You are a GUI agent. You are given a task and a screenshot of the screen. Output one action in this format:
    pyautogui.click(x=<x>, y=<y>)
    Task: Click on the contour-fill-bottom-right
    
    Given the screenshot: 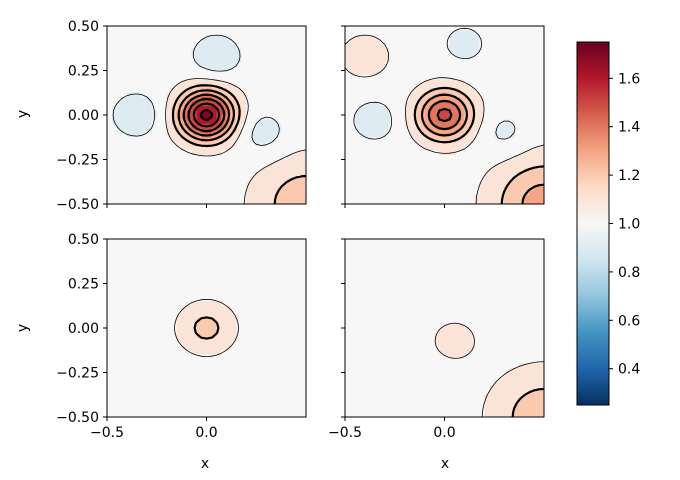 What is the action you would take?
    pyautogui.click(x=444, y=328)
    